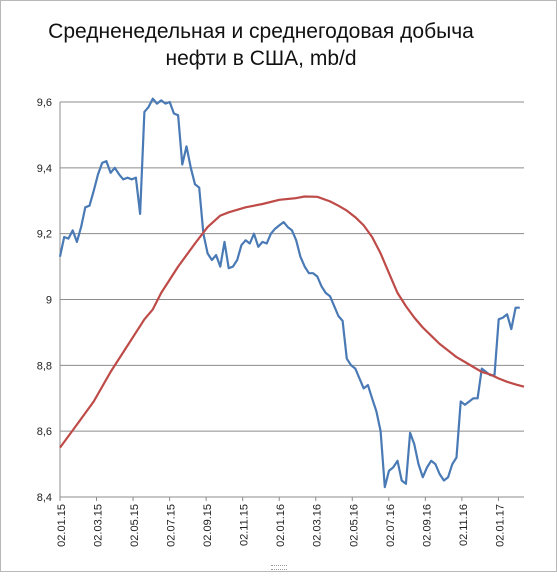  Describe the element at coordinates (427, 525) in the screenshot. I see `x-tick-label: 02.09.16` at that location.